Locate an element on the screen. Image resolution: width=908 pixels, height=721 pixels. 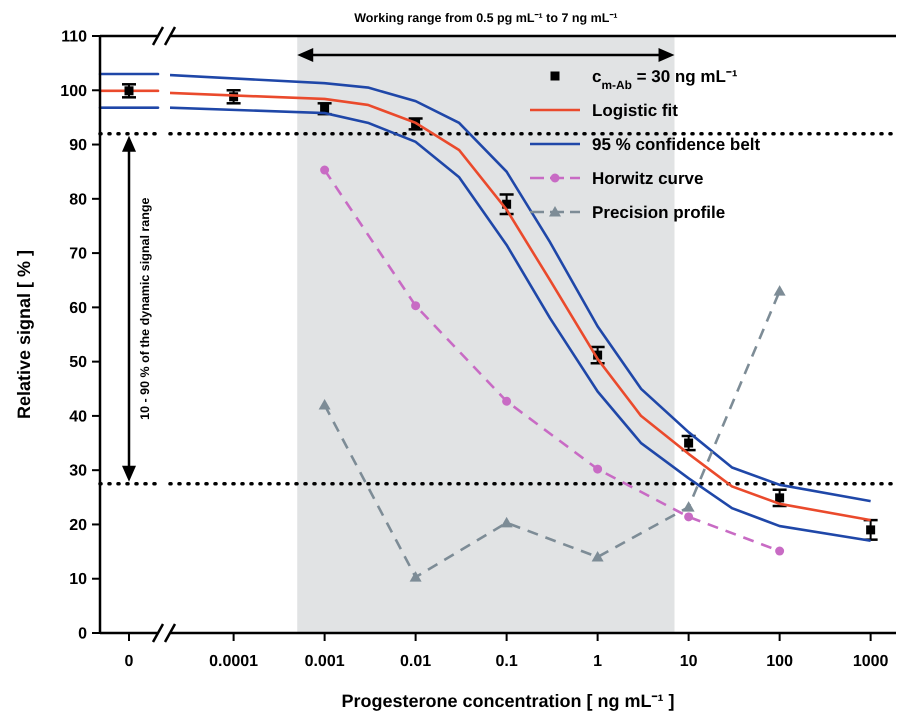
y-tick-label: 0 is located at coordinates (83, 634).